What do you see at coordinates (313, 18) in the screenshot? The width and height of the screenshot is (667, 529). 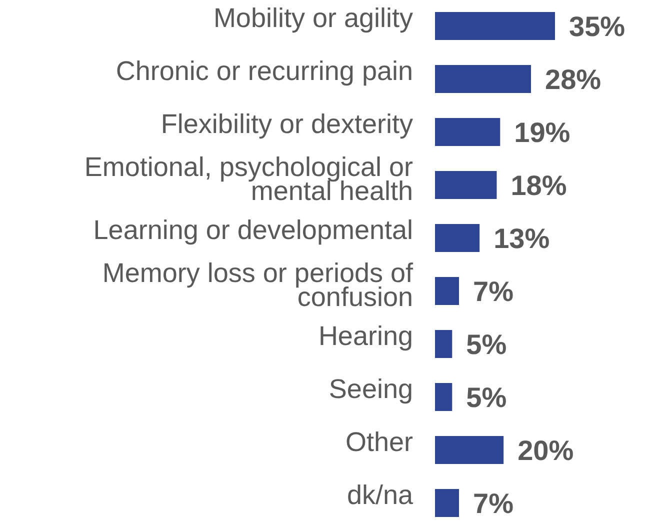 I see `y-tick-label: Mobility or agility` at bounding box center [313, 18].